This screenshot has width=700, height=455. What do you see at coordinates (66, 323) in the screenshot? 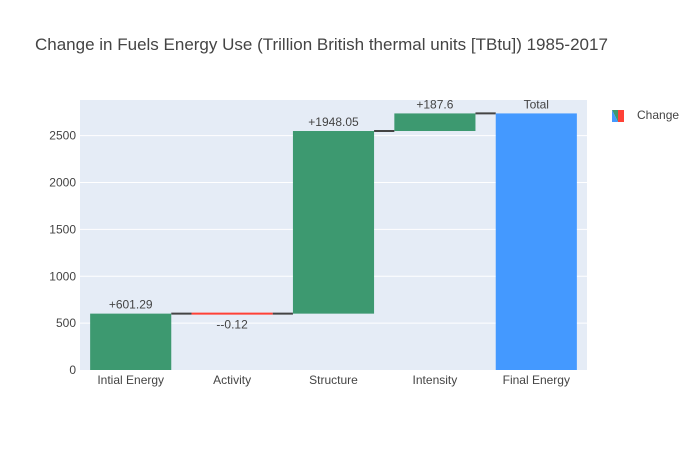
I see `y-tick-label: 500` at bounding box center [66, 323].